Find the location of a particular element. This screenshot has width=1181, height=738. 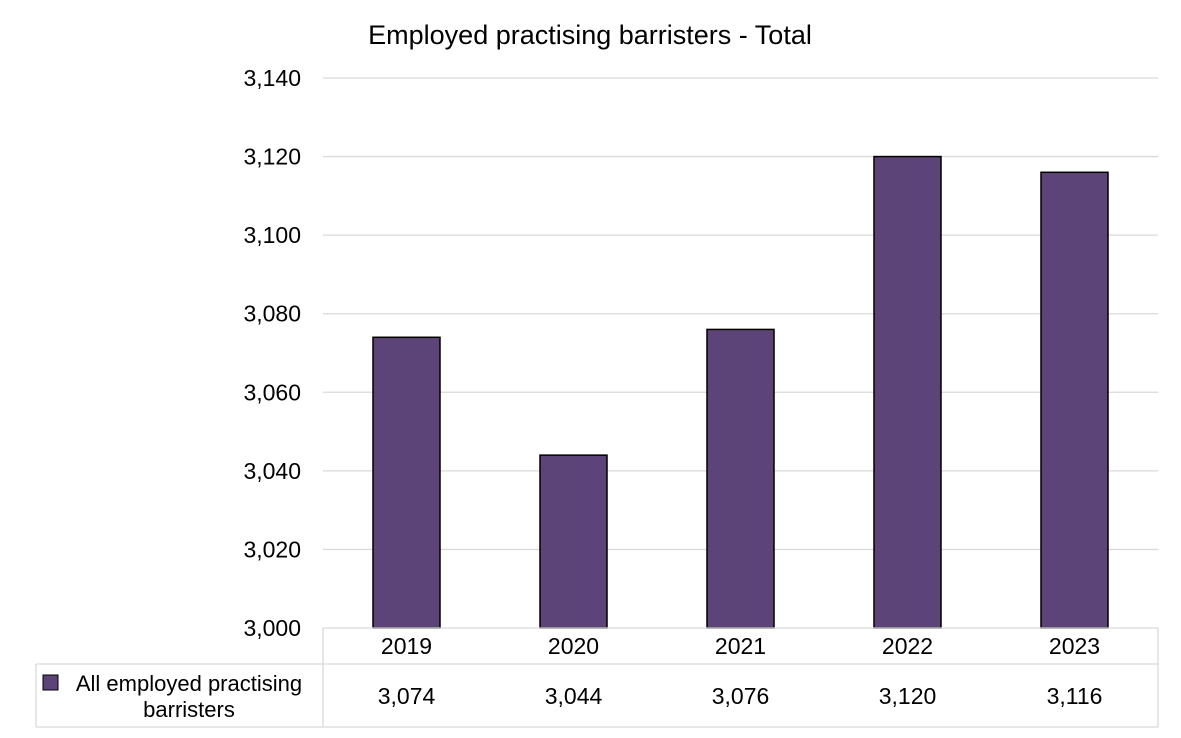

table-value: 3,116 is located at coordinates (1075, 696).